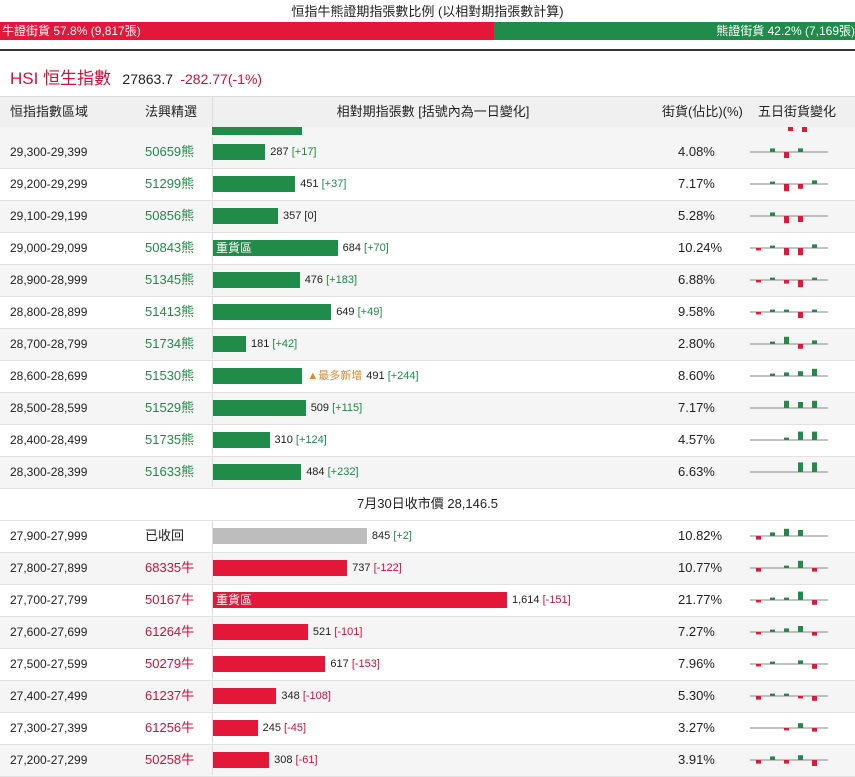 This screenshot has width=855, height=777. What do you see at coordinates (170, 759) in the screenshot?
I see `warrant-code-link: 50258牛` at bounding box center [170, 759].